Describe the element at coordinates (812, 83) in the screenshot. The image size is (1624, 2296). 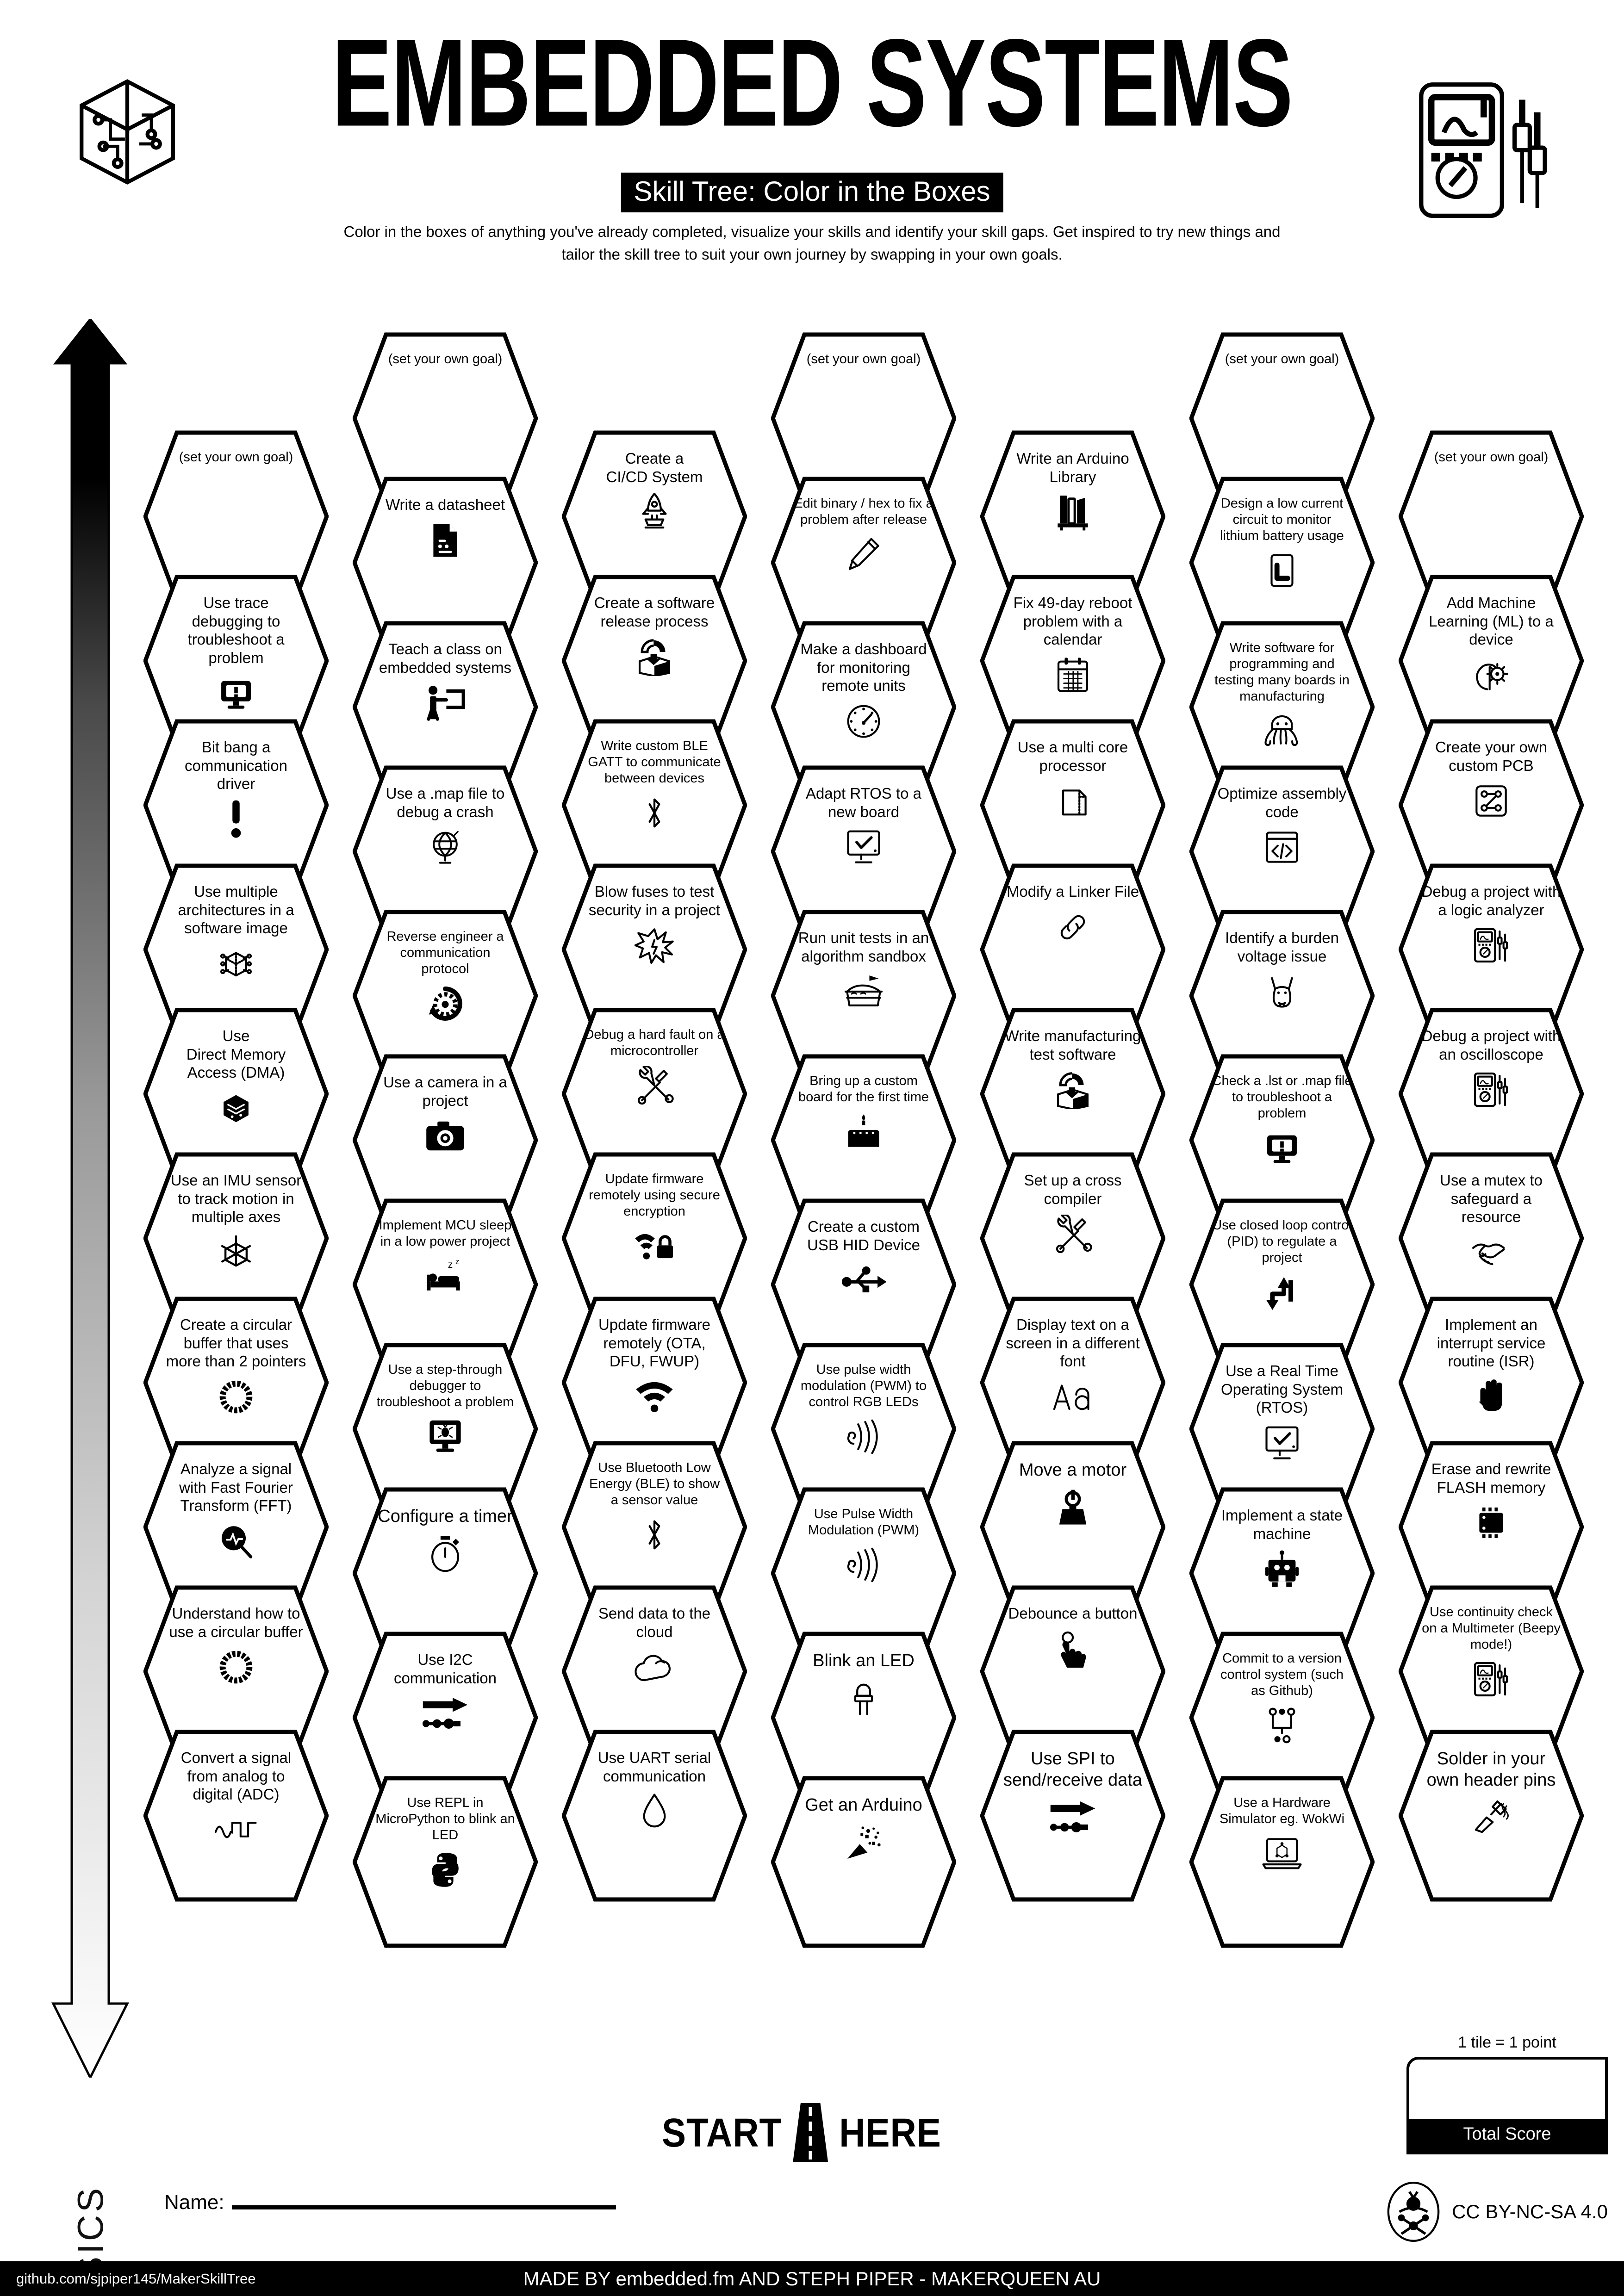
I see `page-title: EMBEDDED SYSTEMS` at that location.